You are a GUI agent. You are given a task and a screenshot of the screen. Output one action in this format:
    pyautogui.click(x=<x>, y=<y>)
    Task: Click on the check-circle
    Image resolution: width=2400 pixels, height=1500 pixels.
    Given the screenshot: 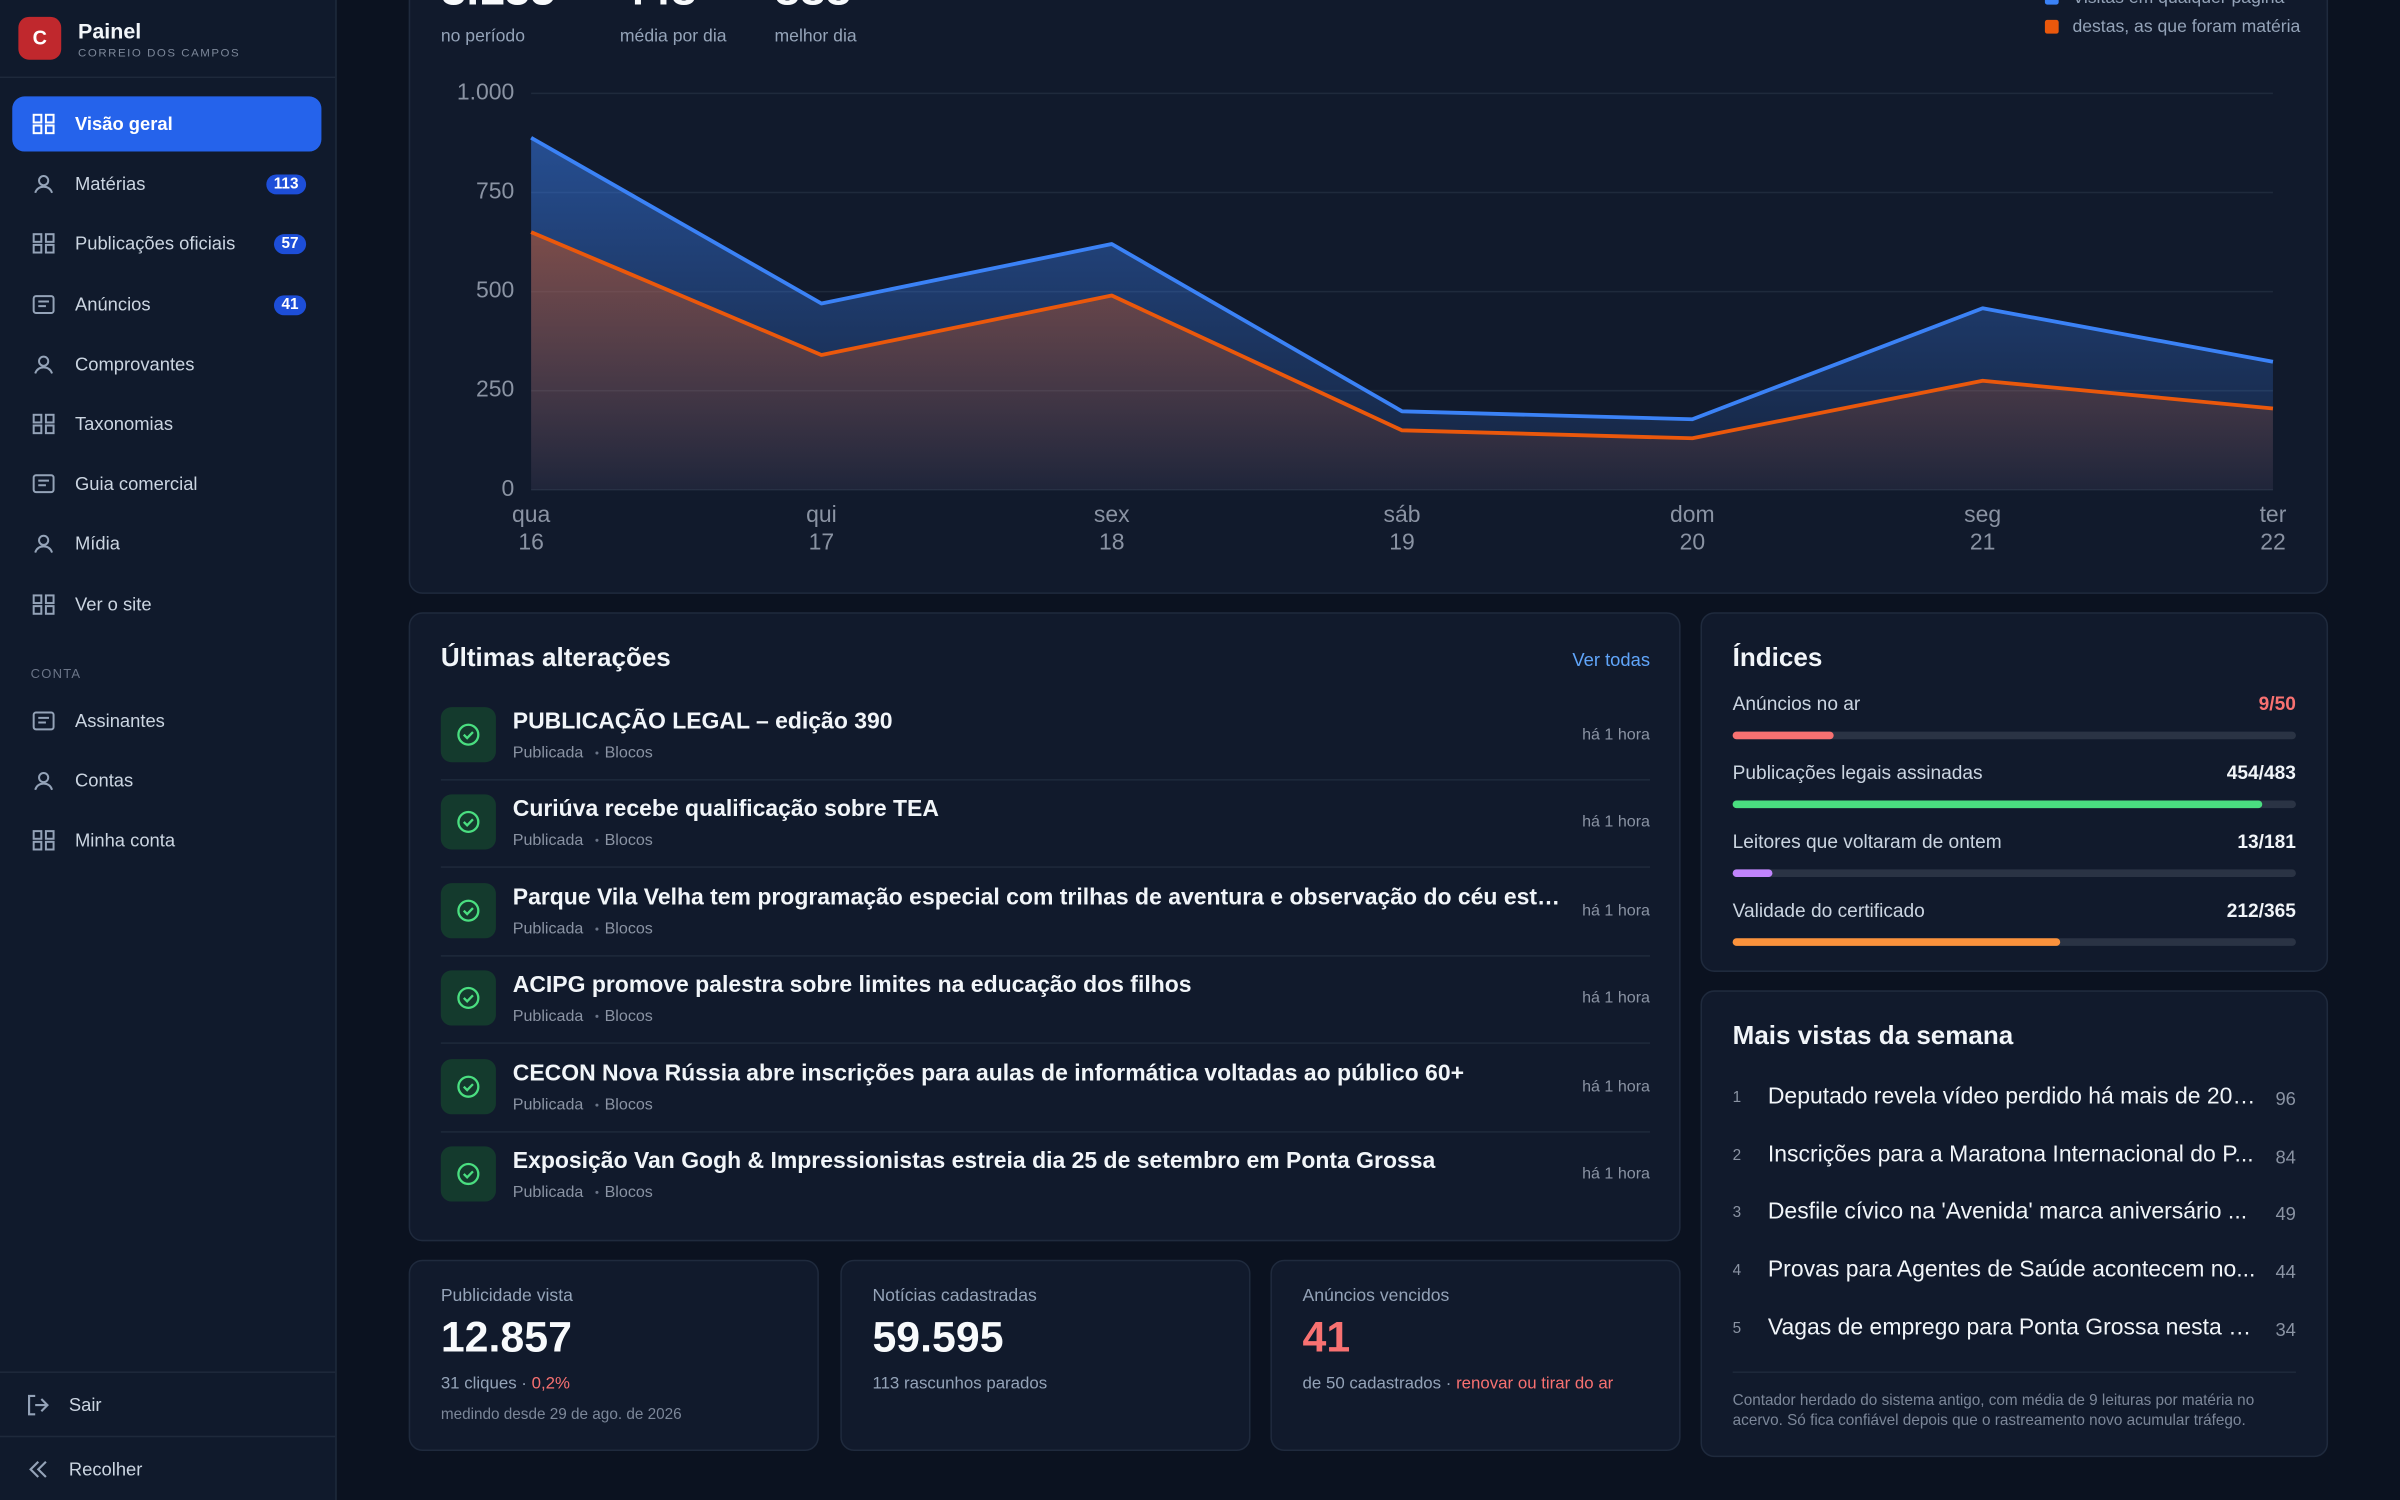 What is the action you would take?
    pyautogui.click(x=468, y=998)
    